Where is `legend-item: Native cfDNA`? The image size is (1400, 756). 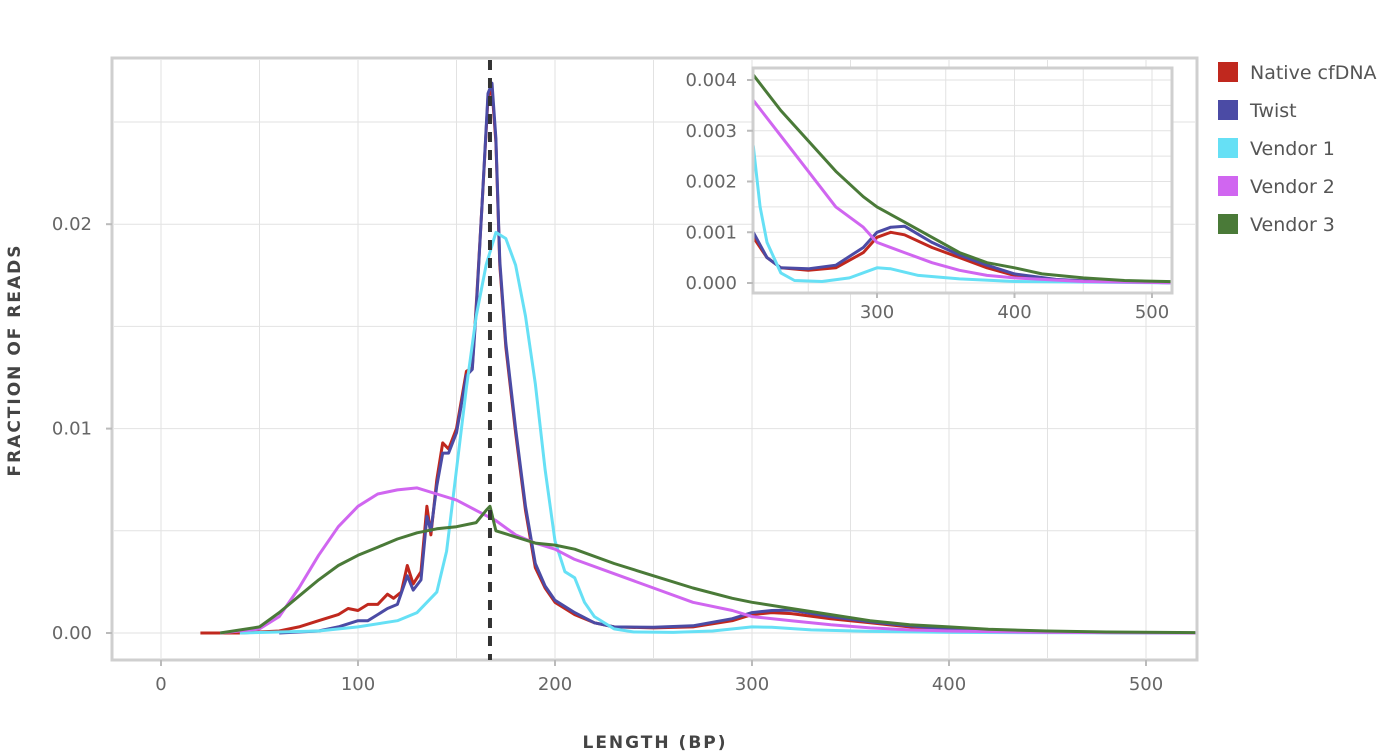
legend-item: Native cfDNA is located at coordinates (1297, 73).